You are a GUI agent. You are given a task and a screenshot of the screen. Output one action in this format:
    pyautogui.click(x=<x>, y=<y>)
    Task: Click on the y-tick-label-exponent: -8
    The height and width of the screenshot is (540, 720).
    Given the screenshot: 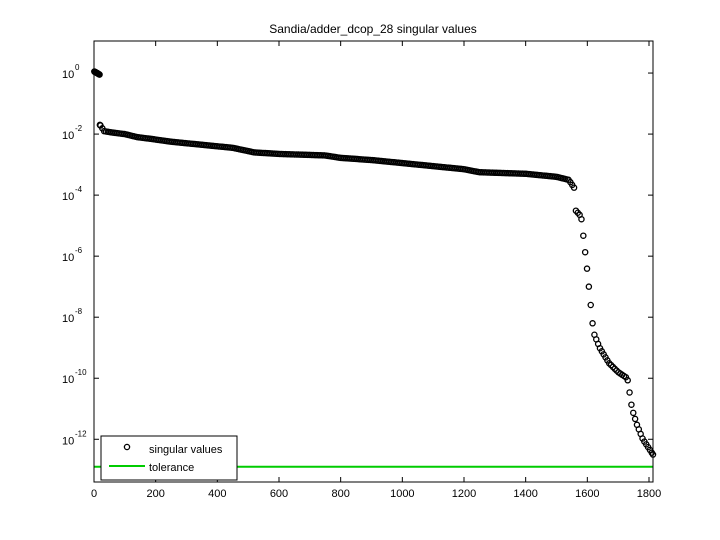 What is the action you would take?
    pyautogui.click(x=79, y=311)
    